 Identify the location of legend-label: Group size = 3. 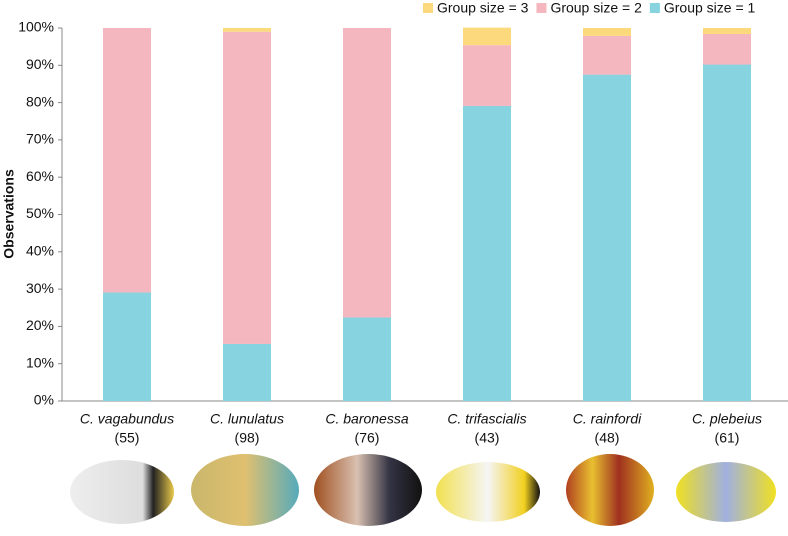
(483, 8).